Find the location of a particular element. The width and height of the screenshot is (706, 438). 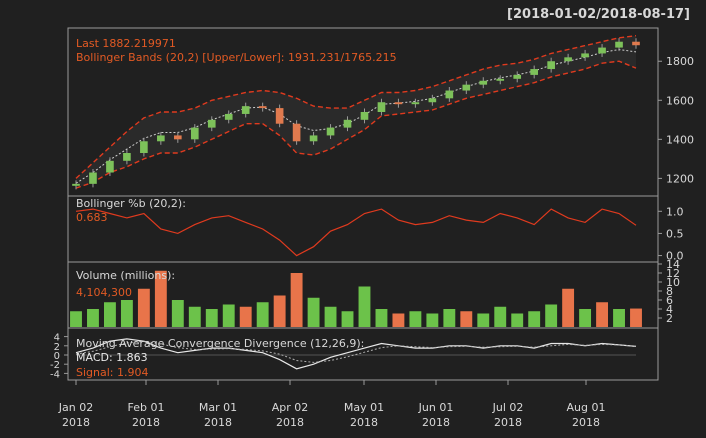

volume-ytick-tick-label: 2 is located at coordinates (669, 318).